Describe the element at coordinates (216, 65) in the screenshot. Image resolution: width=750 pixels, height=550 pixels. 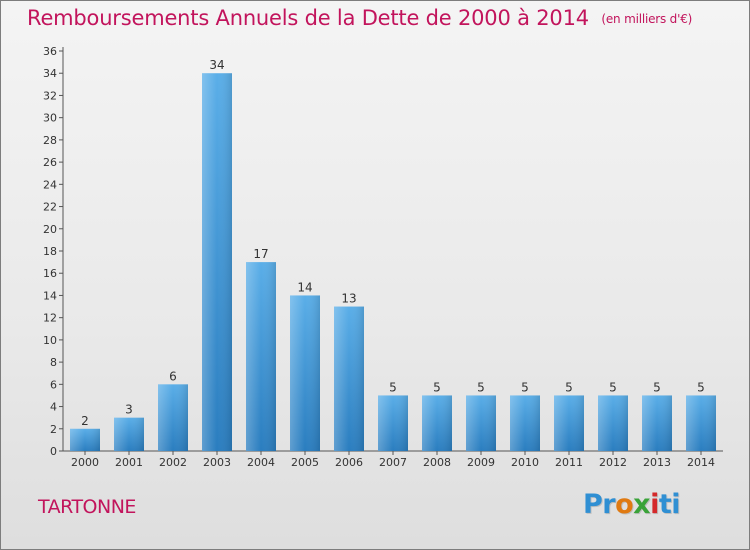
I see `data-label: 34` at that location.